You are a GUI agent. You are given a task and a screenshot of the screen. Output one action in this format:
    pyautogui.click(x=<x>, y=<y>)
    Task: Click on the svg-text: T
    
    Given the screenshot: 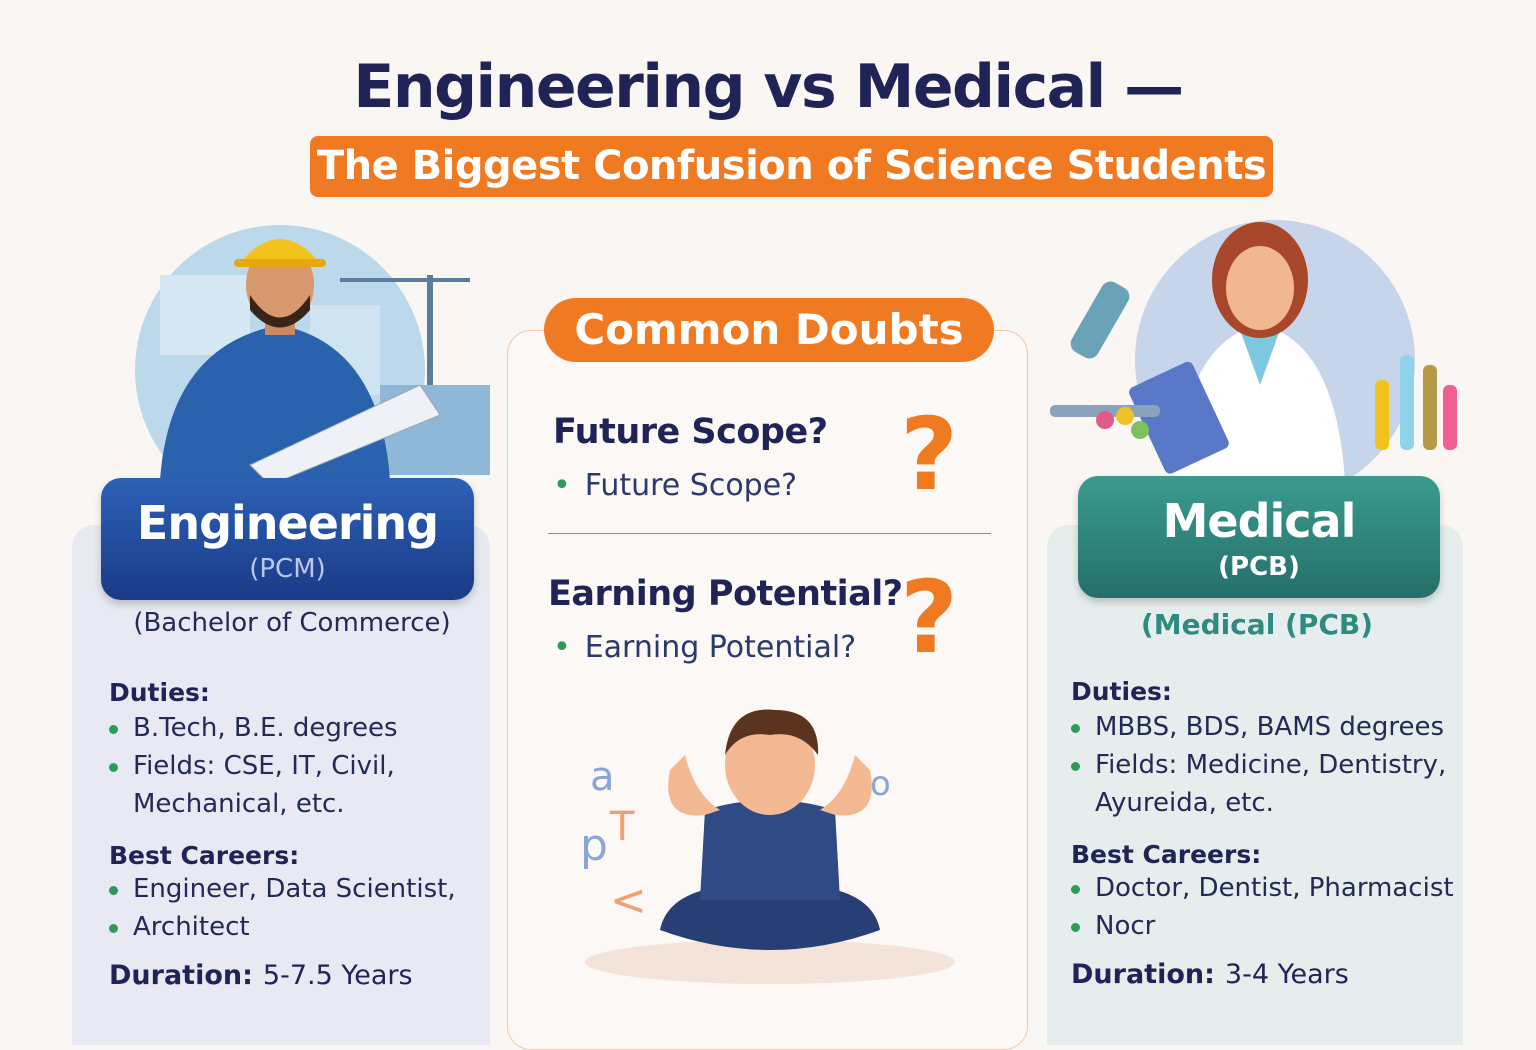 What is the action you would take?
    pyautogui.click(x=622, y=827)
    